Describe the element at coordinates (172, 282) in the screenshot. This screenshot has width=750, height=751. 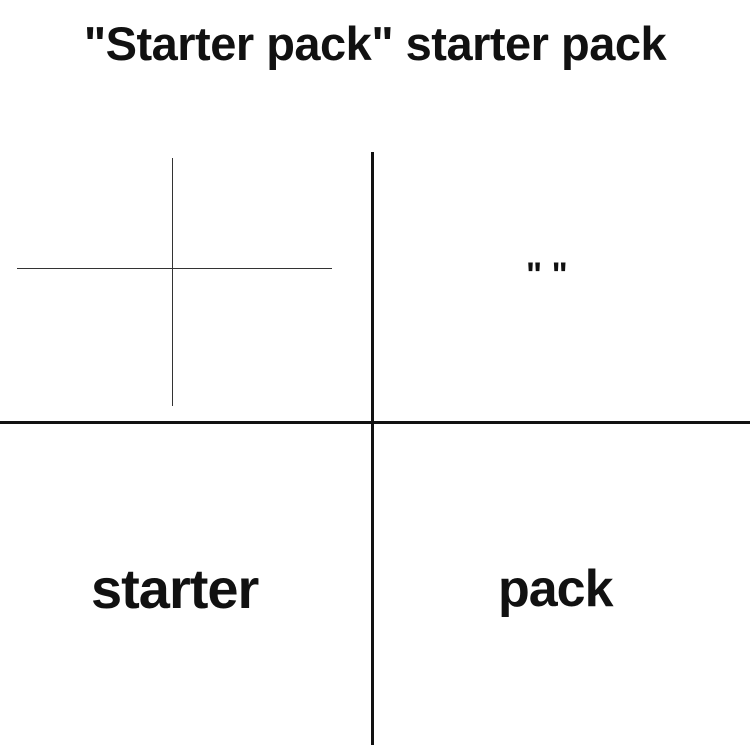
I see `plus-vertical-stroke` at that location.